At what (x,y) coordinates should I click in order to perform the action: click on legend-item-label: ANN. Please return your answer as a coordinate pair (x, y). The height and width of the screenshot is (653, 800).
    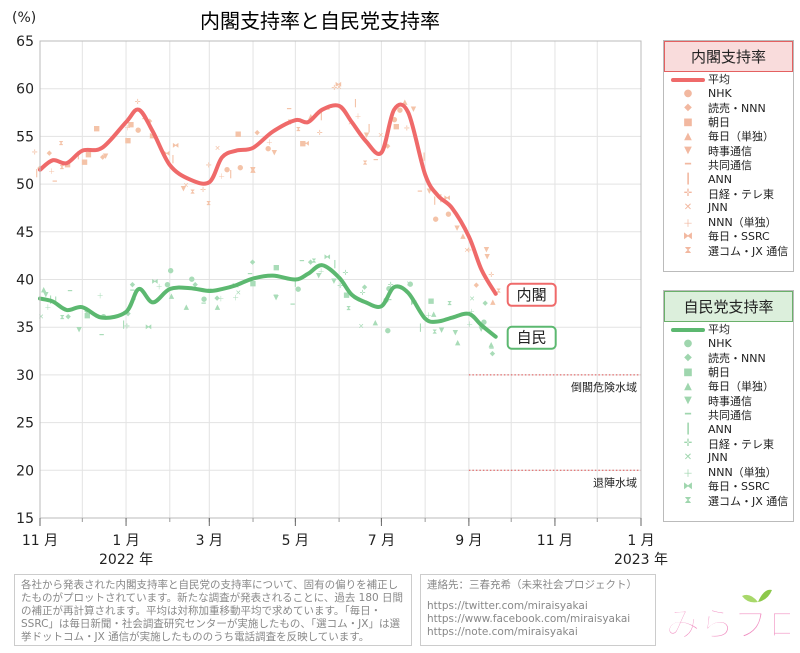
    Looking at the image, I should click on (720, 429).